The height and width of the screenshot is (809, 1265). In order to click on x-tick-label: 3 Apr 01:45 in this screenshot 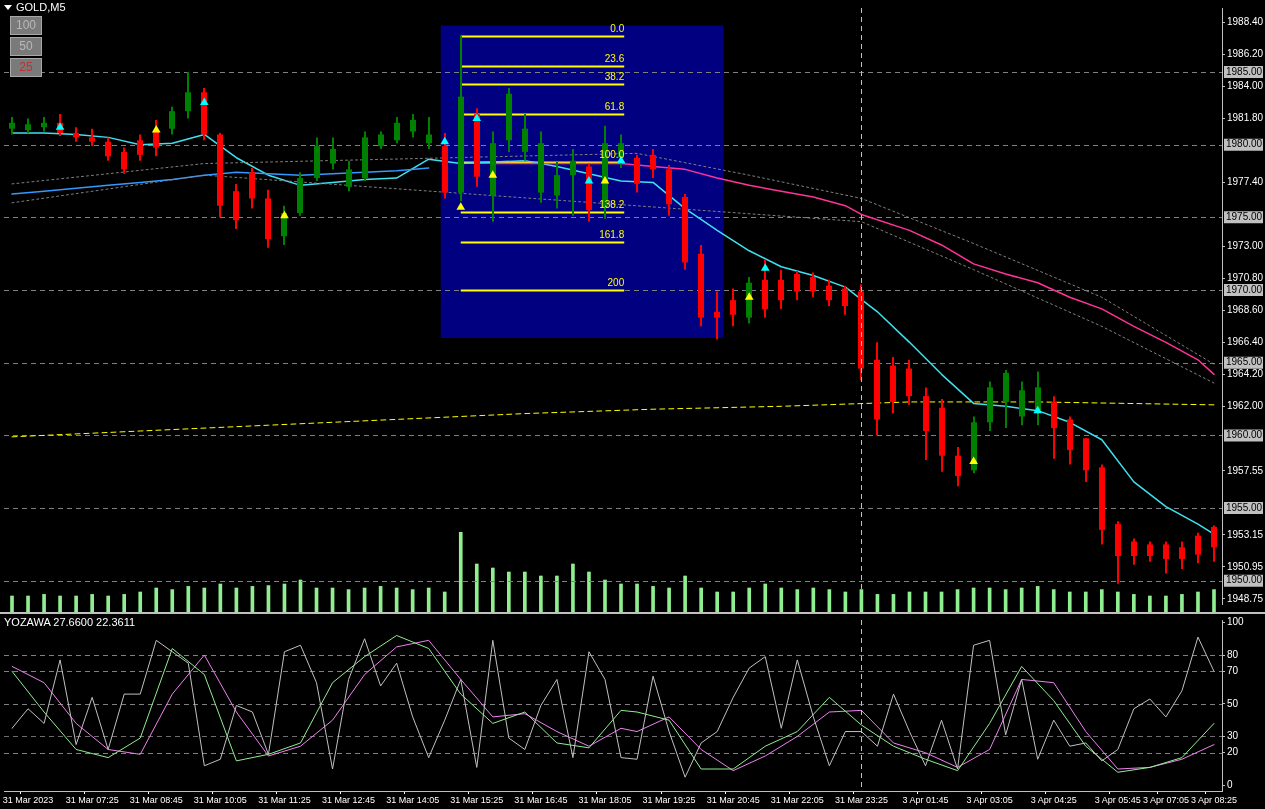, I will do `click(925, 799)`.